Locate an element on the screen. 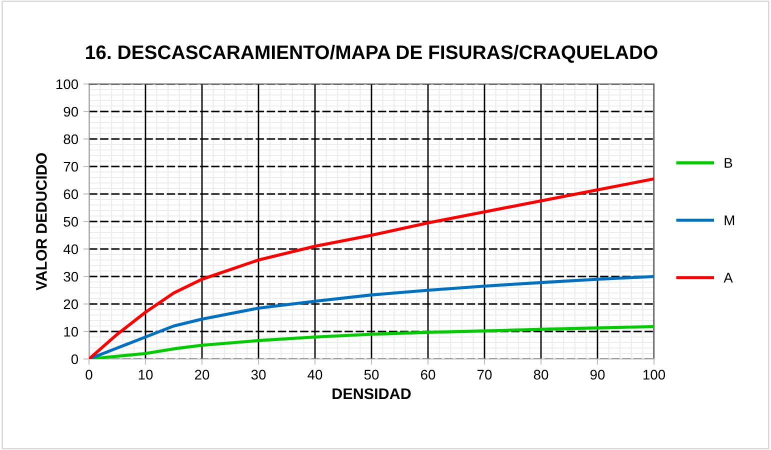 Image resolution: width=771 pixels, height=450 pixels. x-tick-label: 0 is located at coordinates (89, 375).